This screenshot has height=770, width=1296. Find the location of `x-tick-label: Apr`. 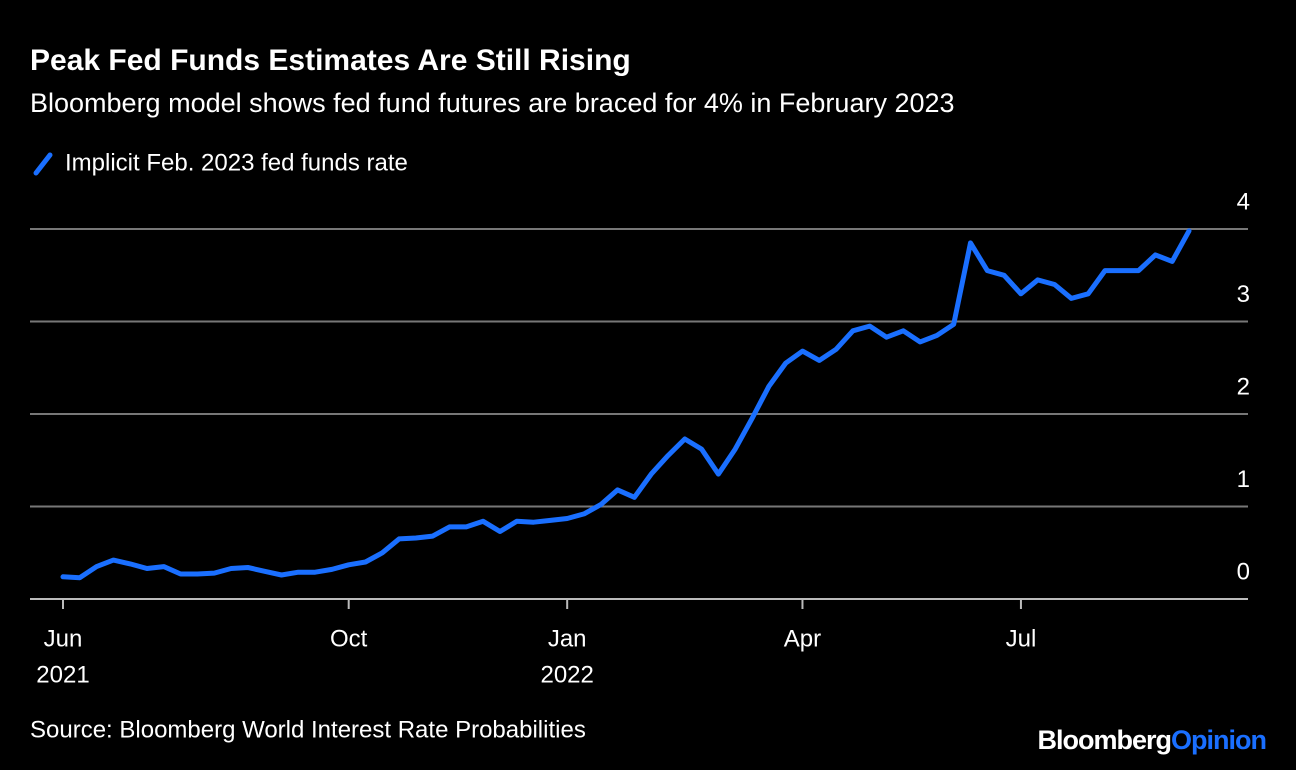

x-tick-label: Apr is located at coordinates (802, 638).